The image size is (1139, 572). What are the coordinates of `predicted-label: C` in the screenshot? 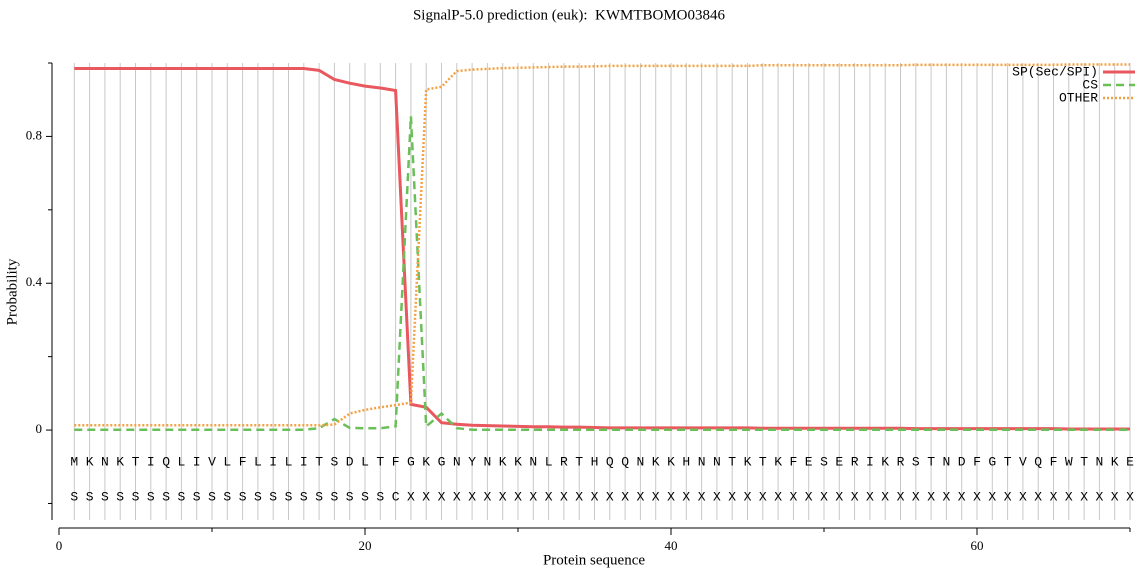 It's located at (396, 496).